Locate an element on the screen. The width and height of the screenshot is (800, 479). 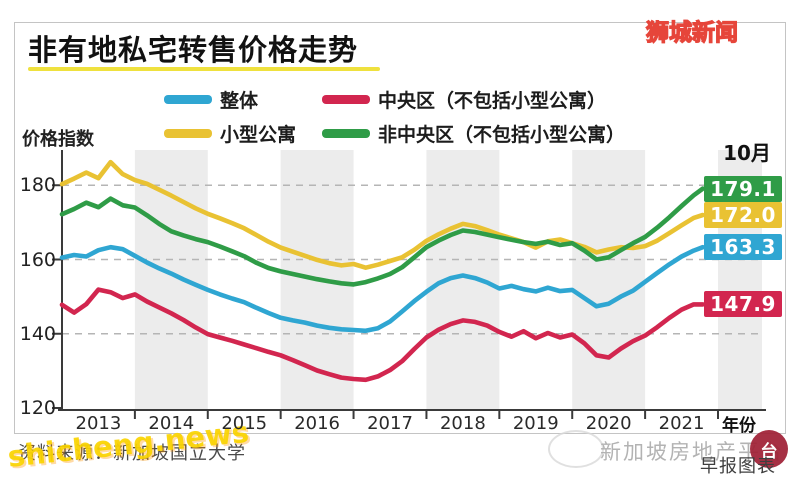
end-month-label: 10月 is located at coordinates (747, 153).